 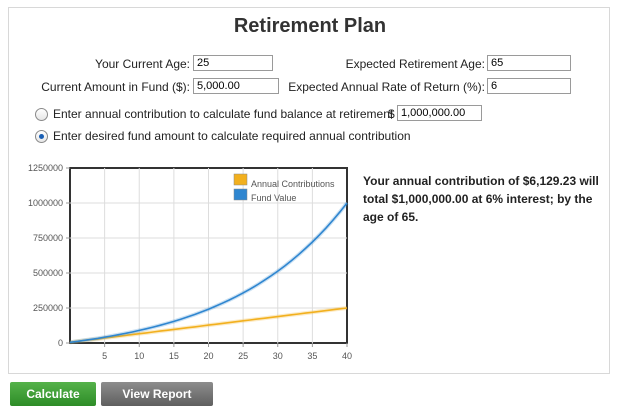 What do you see at coordinates (310, 26) in the screenshot?
I see `page-title: Retirement Plan` at bounding box center [310, 26].